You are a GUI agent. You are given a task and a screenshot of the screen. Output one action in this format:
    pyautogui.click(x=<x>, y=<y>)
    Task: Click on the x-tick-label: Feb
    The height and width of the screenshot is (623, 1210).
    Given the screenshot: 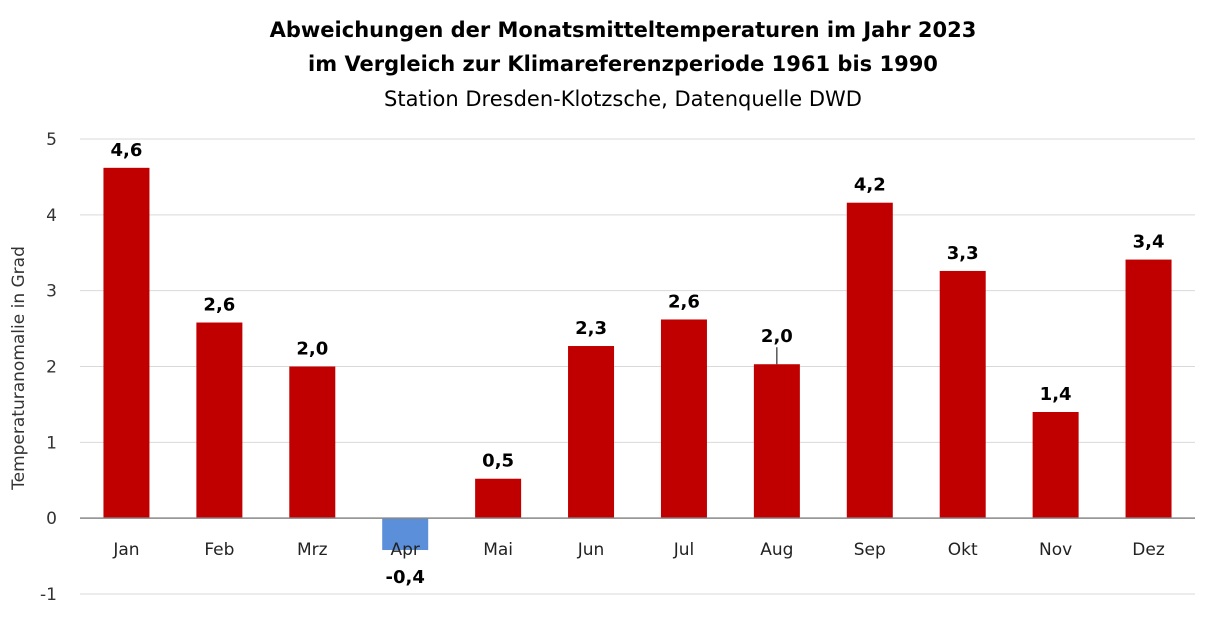 What is the action you would take?
    pyautogui.click(x=219, y=550)
    